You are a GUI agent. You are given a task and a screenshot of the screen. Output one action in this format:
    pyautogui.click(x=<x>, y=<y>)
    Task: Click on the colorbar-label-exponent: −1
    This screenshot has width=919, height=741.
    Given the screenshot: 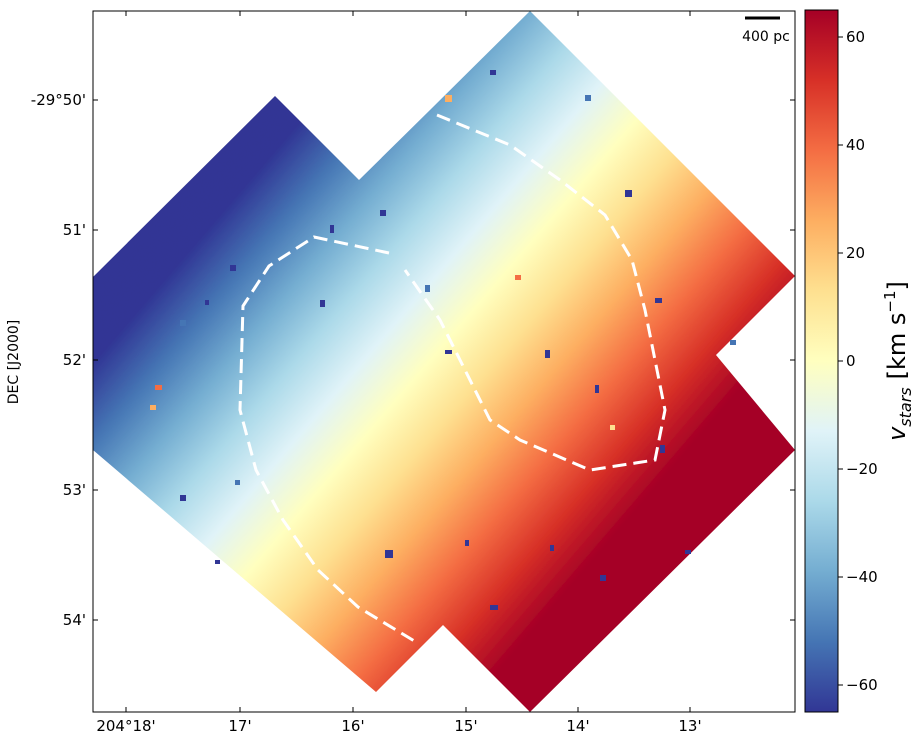 What is the action you would take?
    pyautogui.click(x=890, y=301)
    